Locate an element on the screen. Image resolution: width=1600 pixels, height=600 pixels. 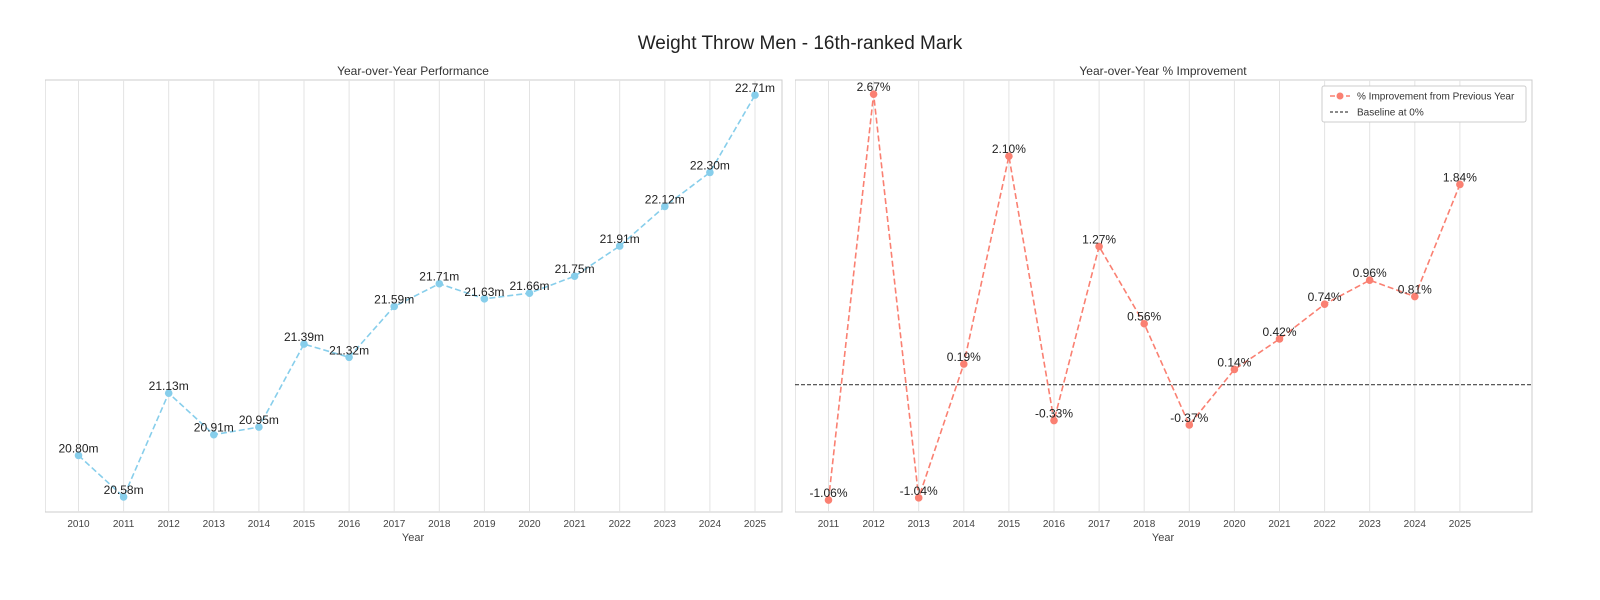
improvement-data-label: -0.33% is located at coordinates (1054, 414).